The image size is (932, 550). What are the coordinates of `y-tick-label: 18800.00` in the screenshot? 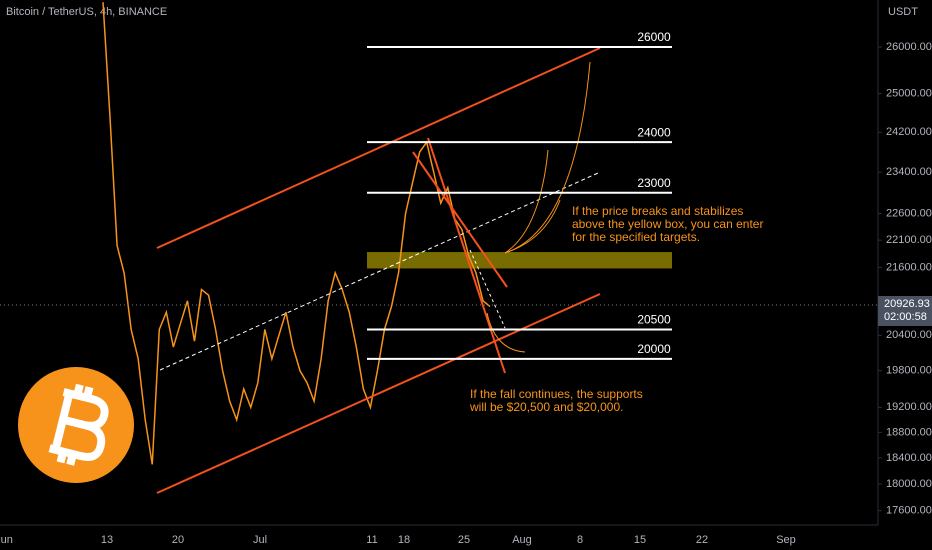 It's located at (909, 432).